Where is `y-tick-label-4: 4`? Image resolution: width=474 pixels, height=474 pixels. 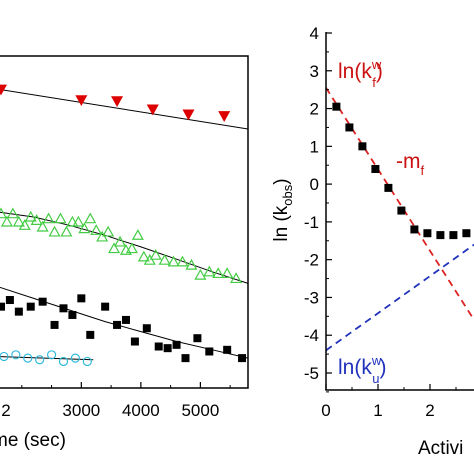
y-tick-label-4: 4 is located at coordinates (314, 33).